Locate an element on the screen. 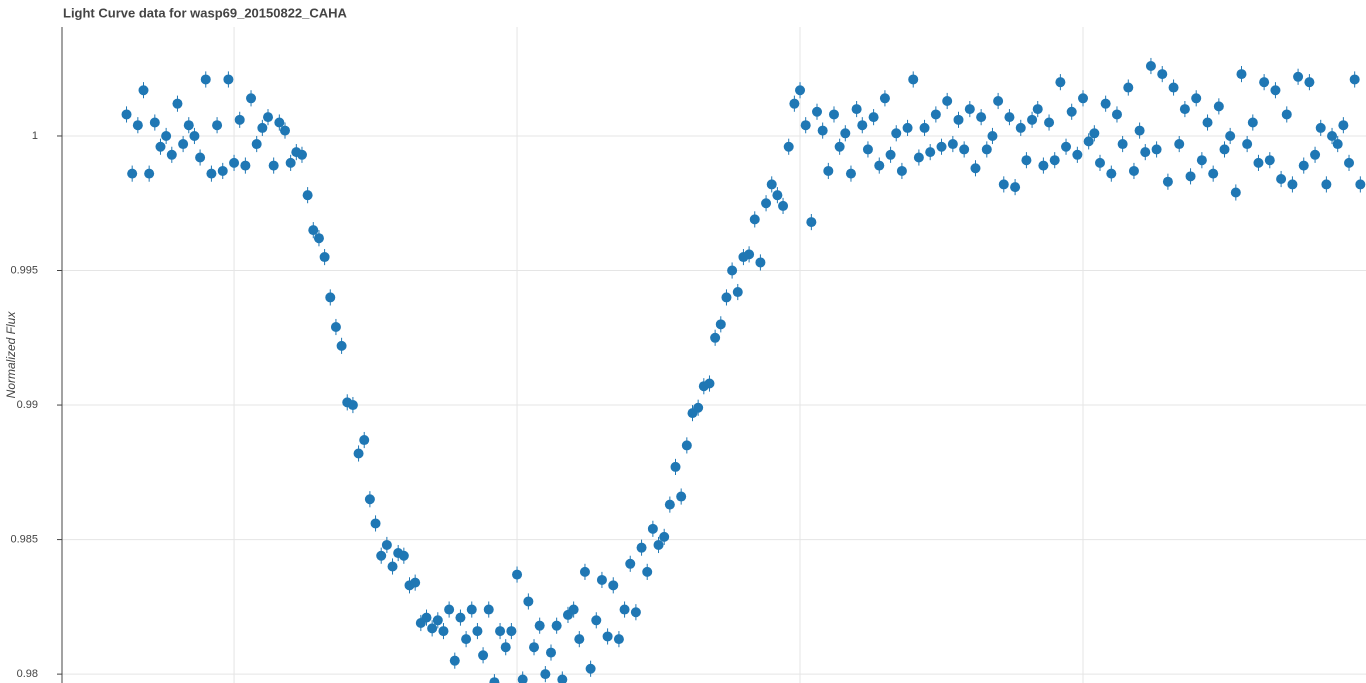 Image resolution: width=1366 pixels, height=683 pixels. y-tick-label: 0.995 is located at coordinates (24, 270).